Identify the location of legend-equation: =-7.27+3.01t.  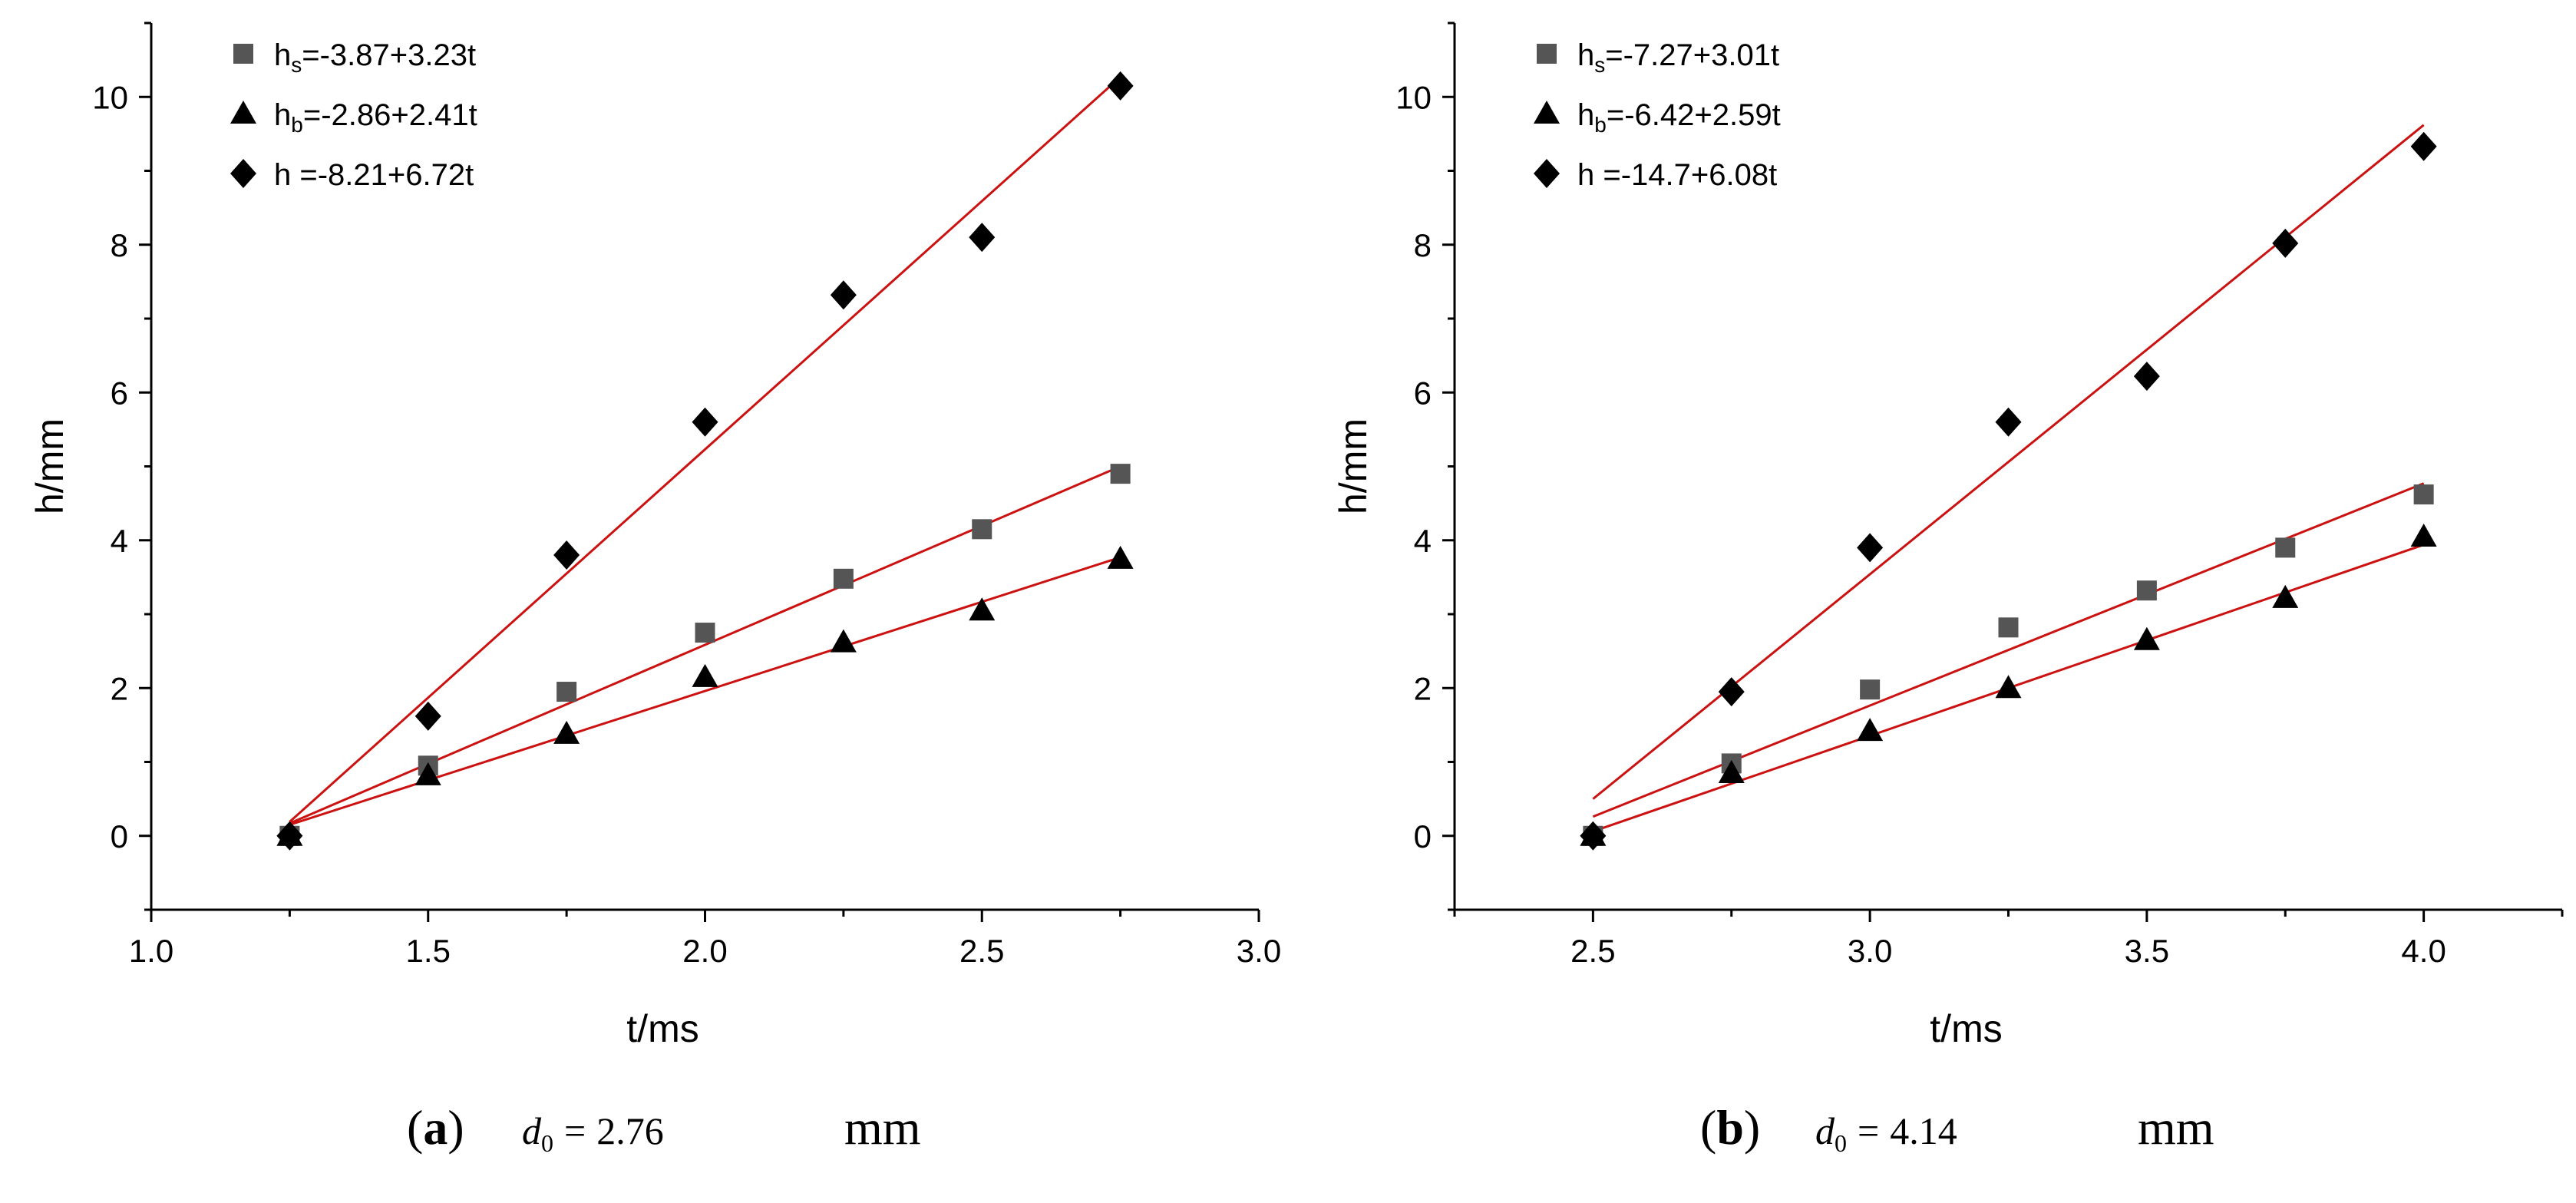
(1692, 55).